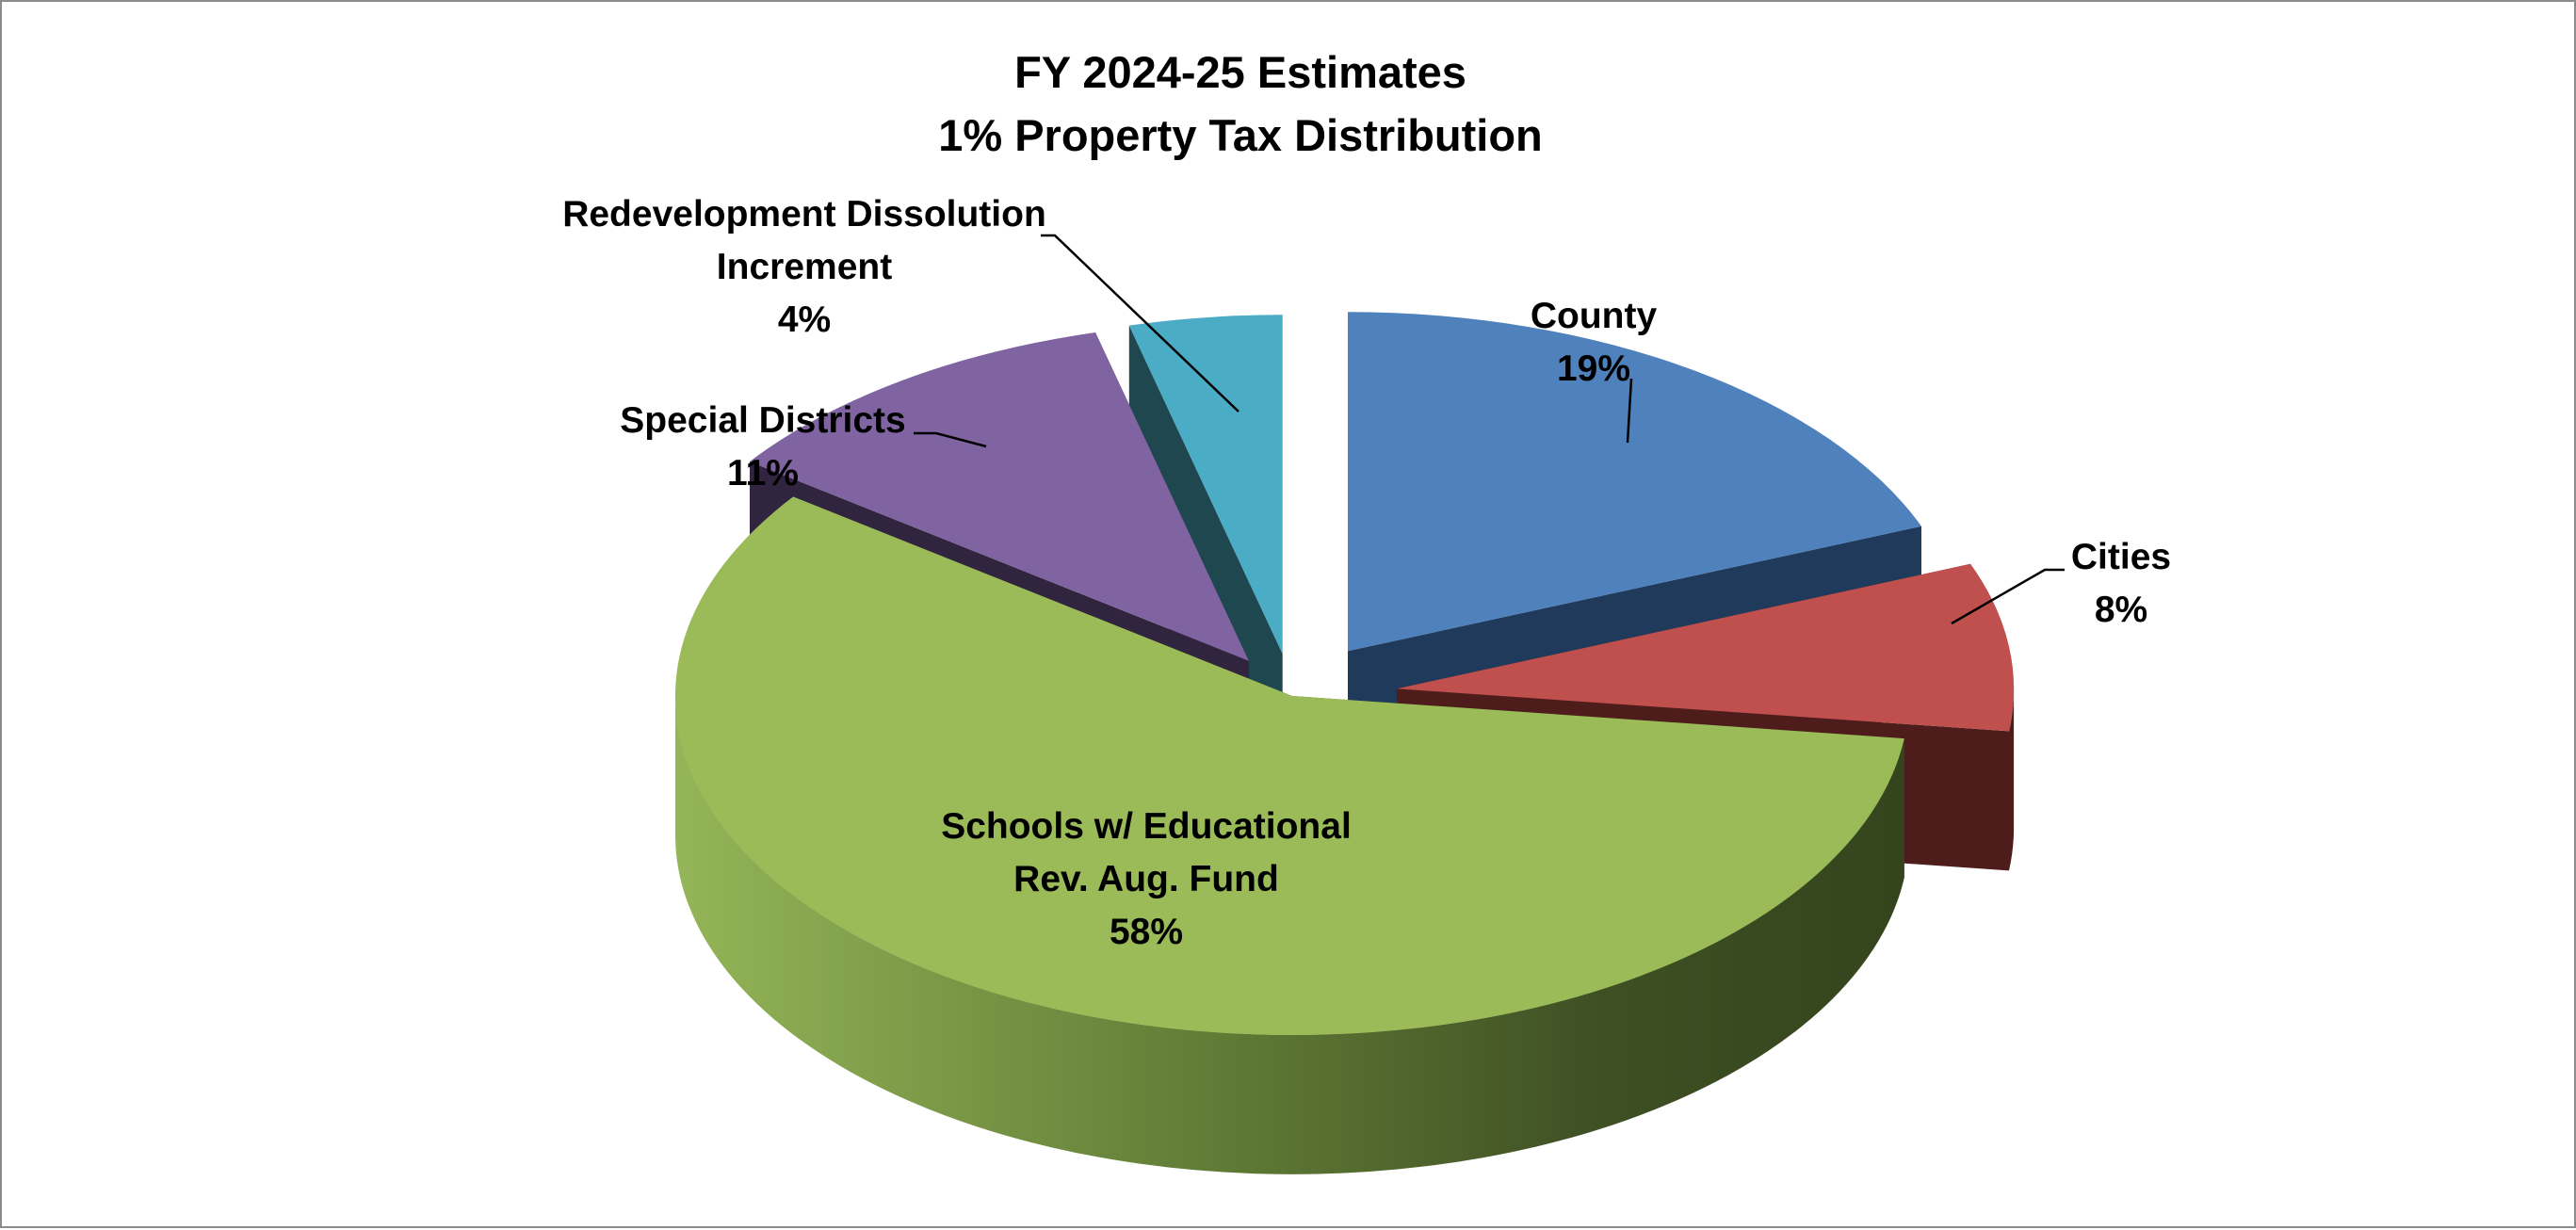 The image size is (2576, 1230). What do you see at coordinates (2012, 779) in the screenshot?
I see `slice-rim` at bounding box center [2012, 779].